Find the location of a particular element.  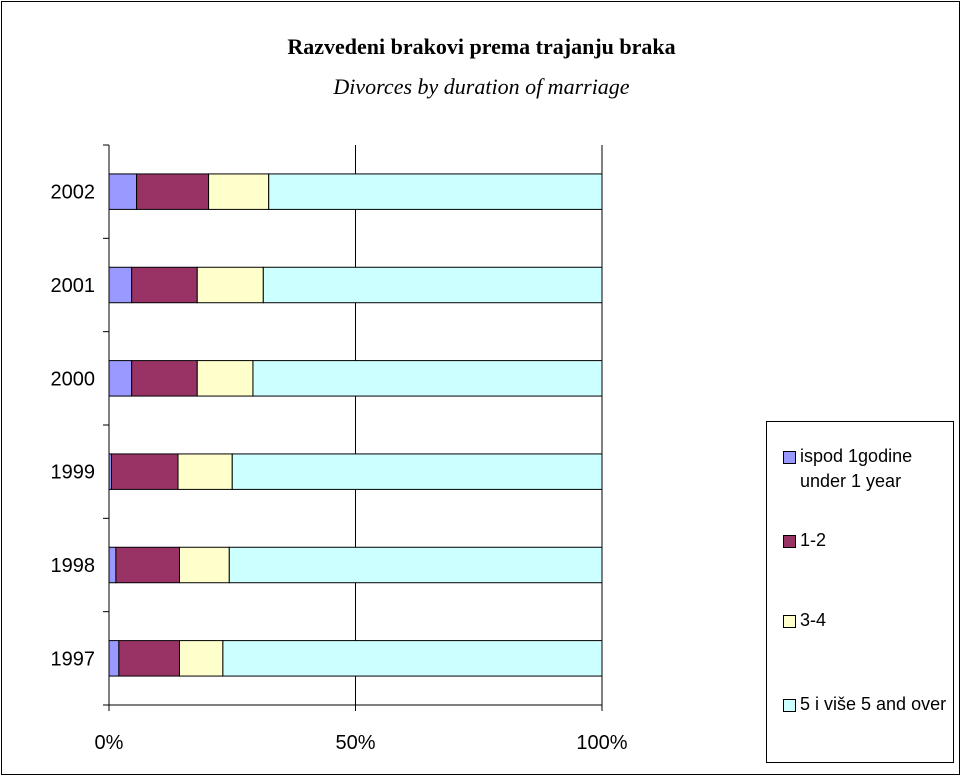

y-tick-label: 2000 is located at coordinates (73, 379).